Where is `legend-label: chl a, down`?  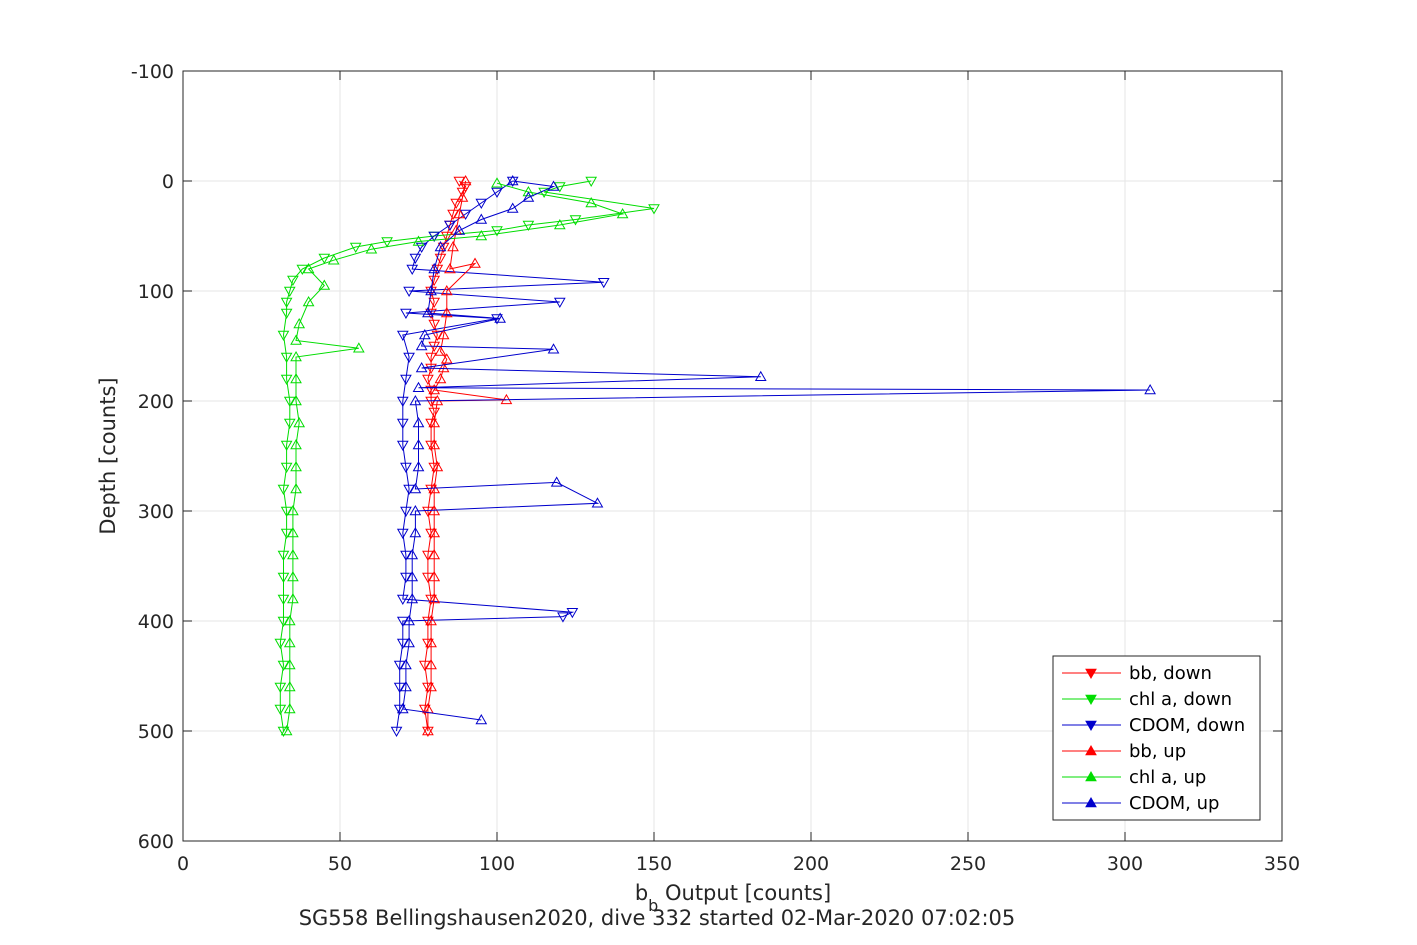
legend-label: chl a, down is located at coordinates (1180, 699).